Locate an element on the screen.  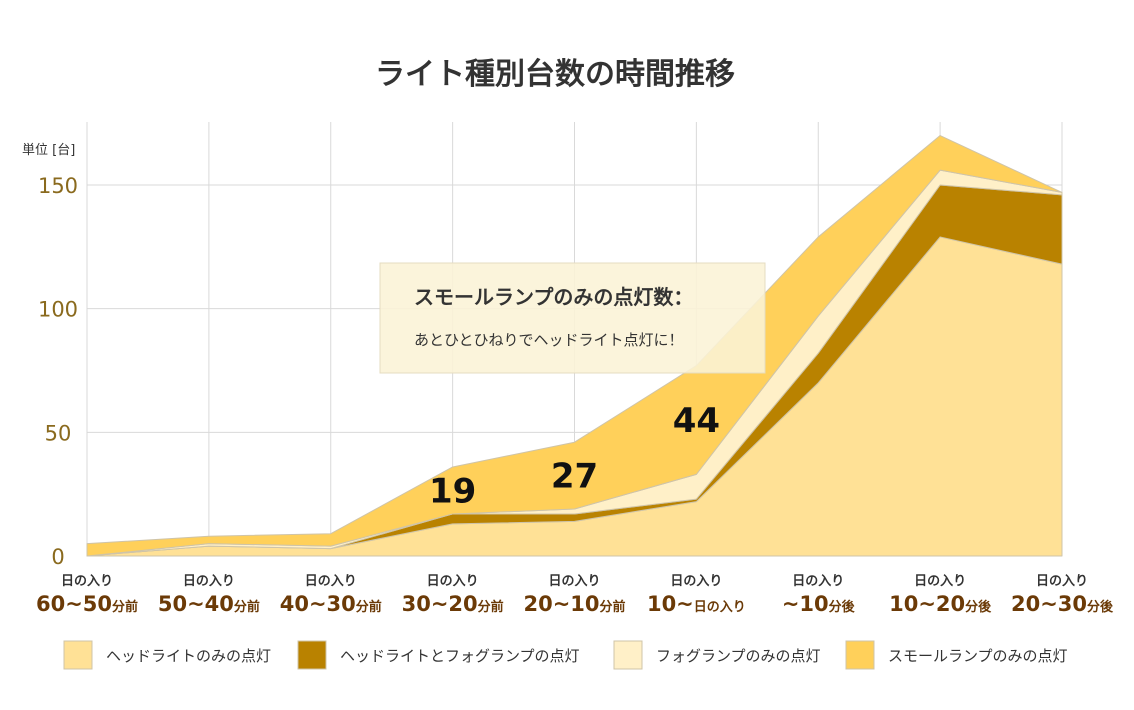
annotation-box: スモールランプのみの点灯数： あとひとひねりでヘッドライト点灯に！ is located at coordinates (572, 318).